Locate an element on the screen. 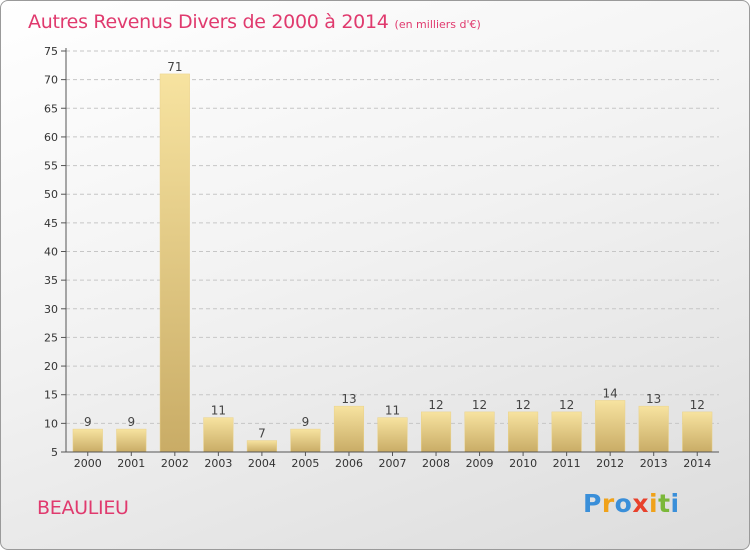 The image size is (750, 550). y-tick-label: 60 is located at coordinates (51, 137).